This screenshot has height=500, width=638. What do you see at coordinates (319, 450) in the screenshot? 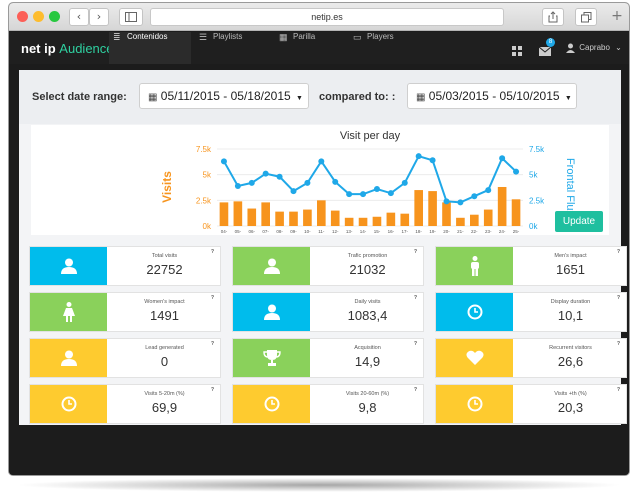
I see `window-bottom-area` at bounding box center [319, 450].